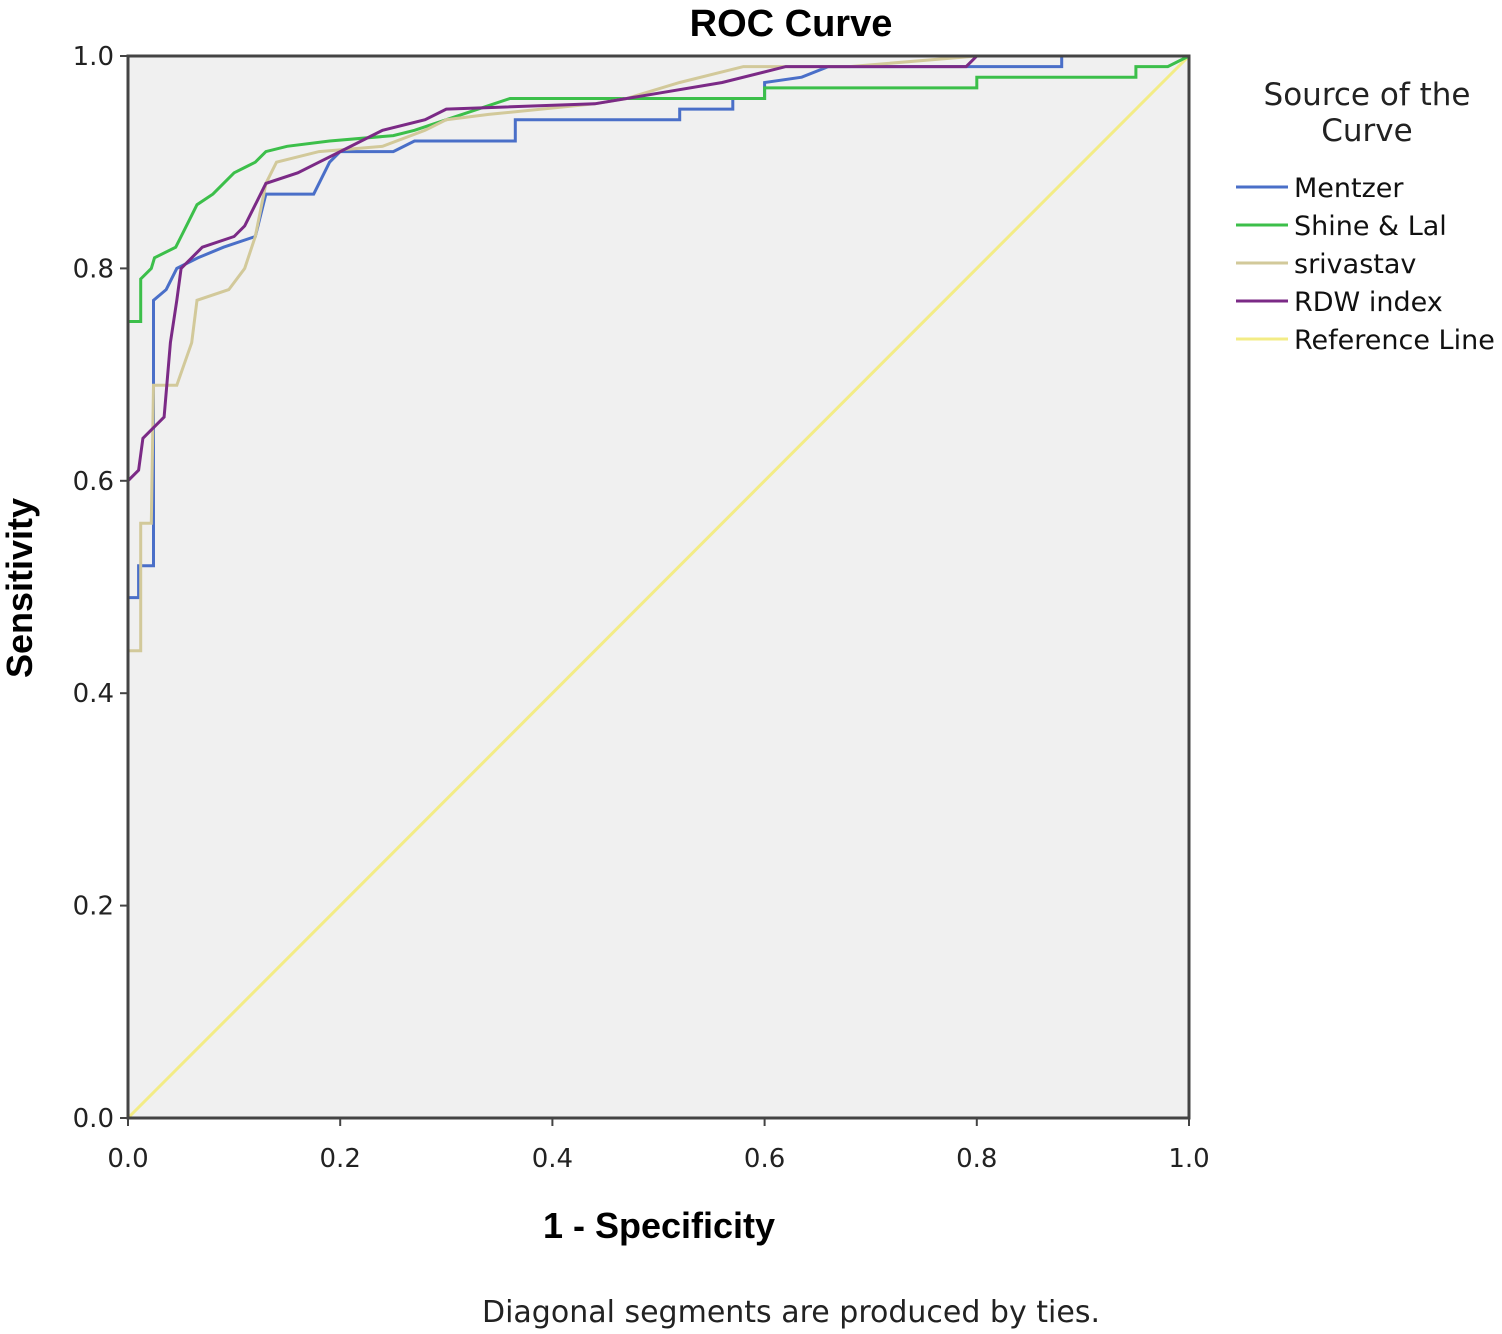  Describe the element at coordinates (93, 694) in the screenshot. I see `y-tick-label: 0.4` at that location.